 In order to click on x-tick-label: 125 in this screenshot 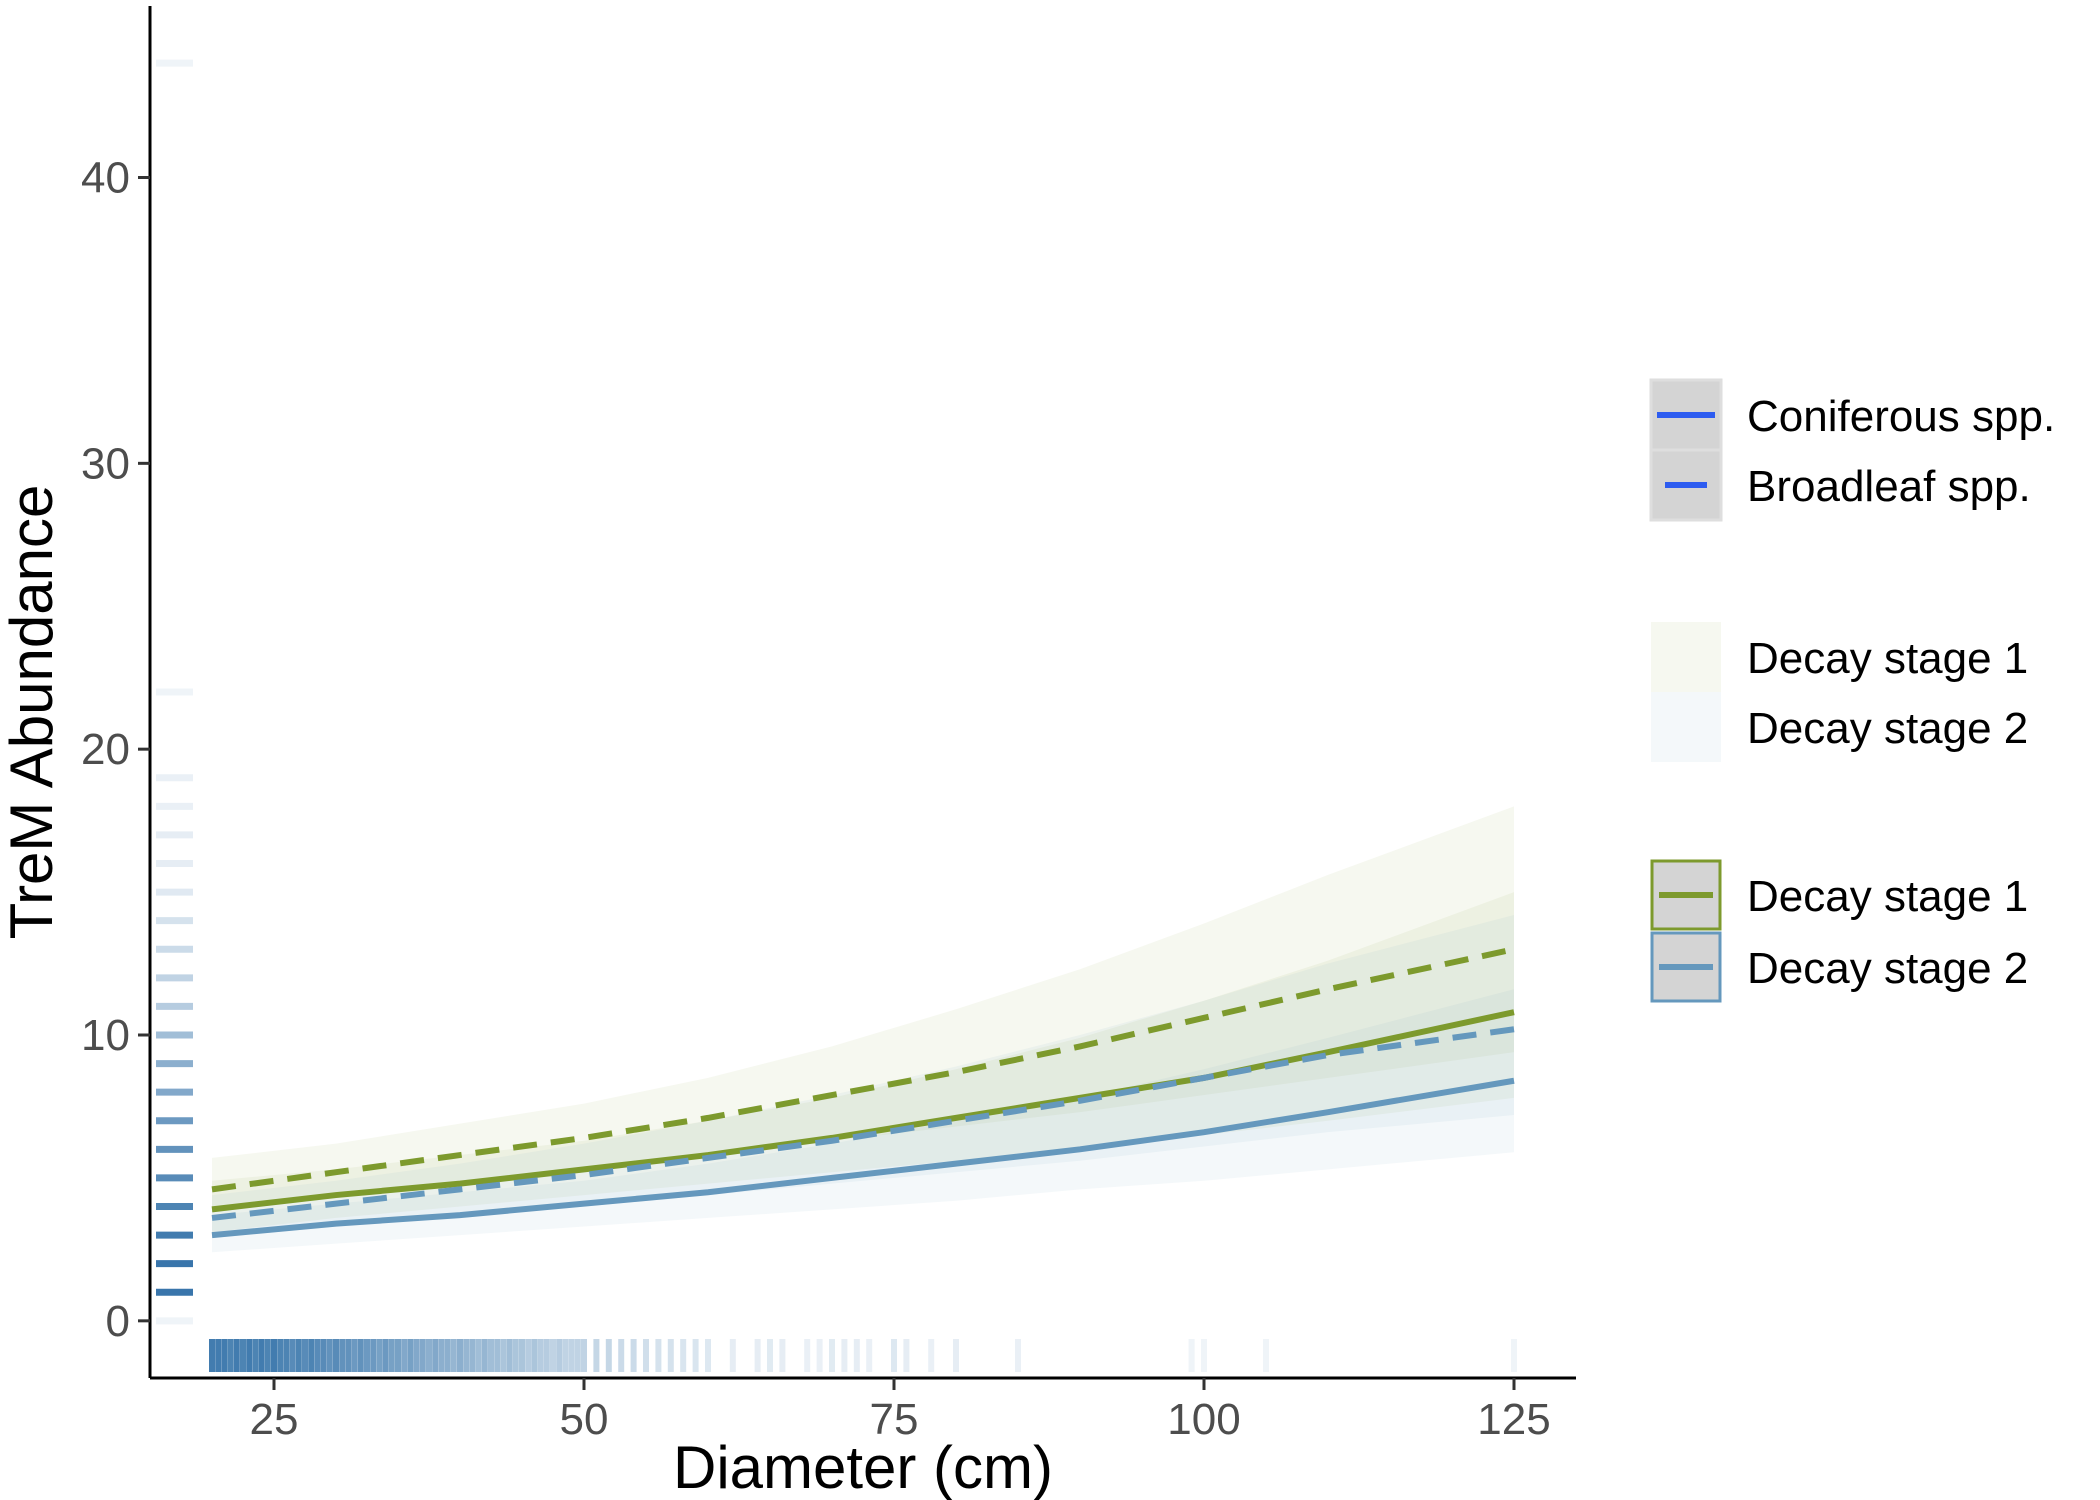, I will do `click(1513, 1419)`.